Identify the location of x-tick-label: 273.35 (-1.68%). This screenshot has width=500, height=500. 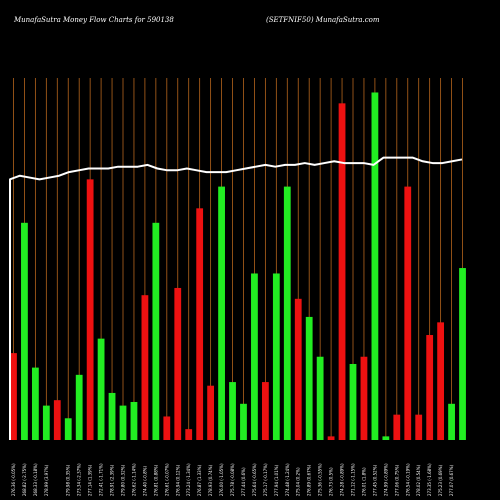
(429, 479).